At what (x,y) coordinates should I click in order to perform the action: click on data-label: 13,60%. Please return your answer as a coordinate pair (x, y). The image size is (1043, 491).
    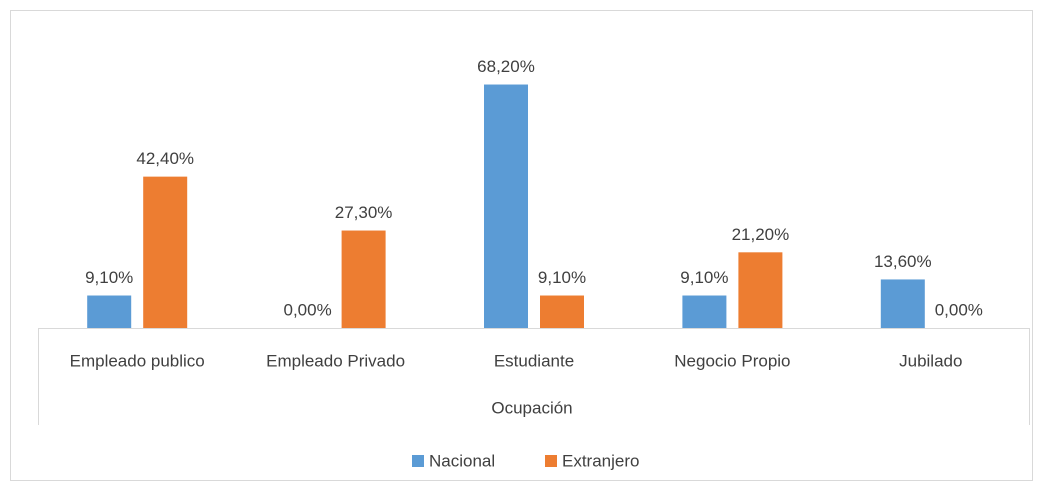
    Looking at the image, I should click on (903, 261).